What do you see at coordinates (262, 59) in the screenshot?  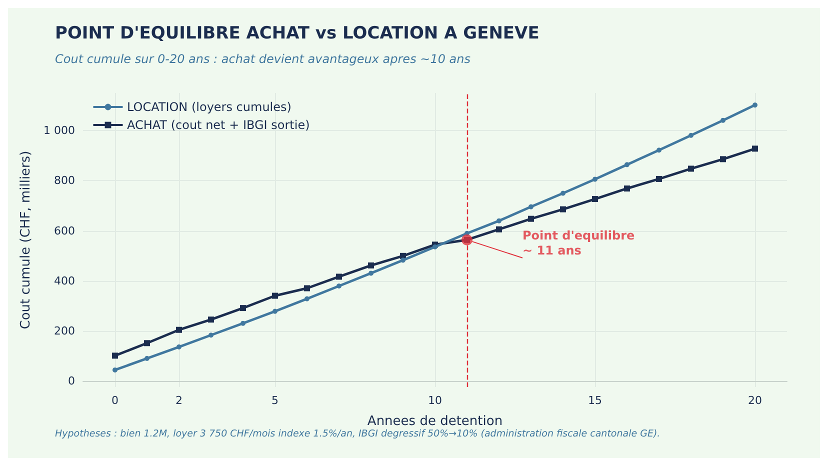 I see `chart-subtitle: Cout cumule sur 0-20 ans : achat devient avantageux apres ~10 ans` at bounding box center [262, 59].